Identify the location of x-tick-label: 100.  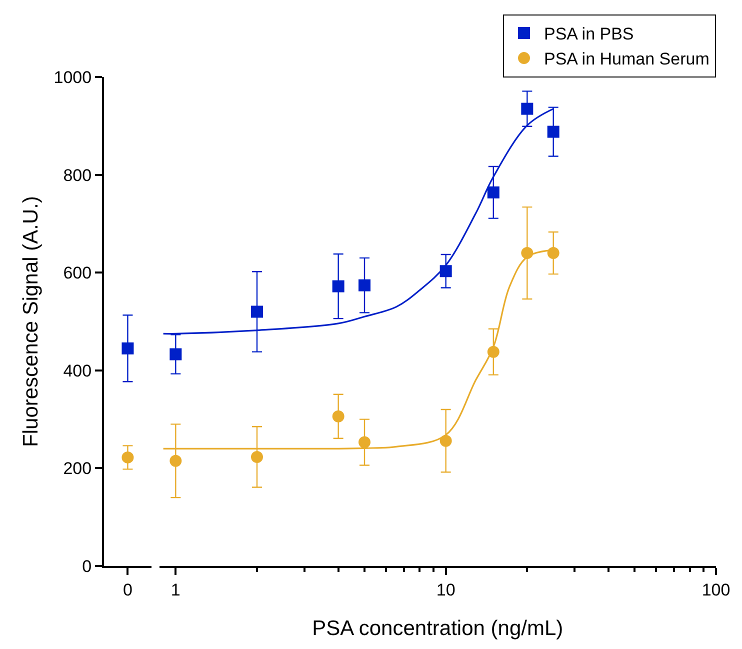
(716, 590).